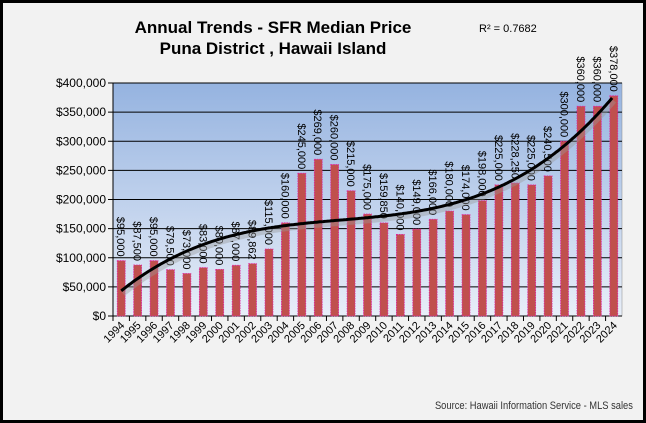 The image size is (646, 423). I want to click on data-label: $269,000, so click(317, 132).